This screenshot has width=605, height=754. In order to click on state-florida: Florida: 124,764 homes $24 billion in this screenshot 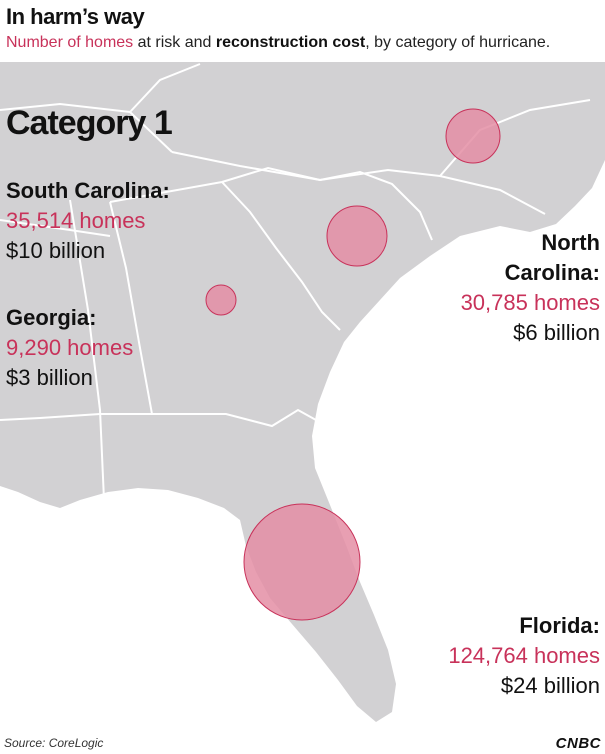, I will do `click(524, 656)`.